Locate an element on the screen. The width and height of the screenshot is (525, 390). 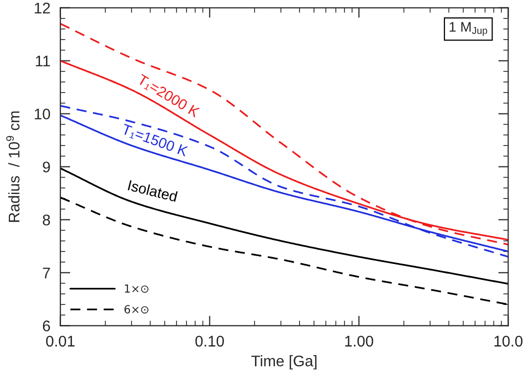
annotation: Isolated is located at coordinates (153, 191).